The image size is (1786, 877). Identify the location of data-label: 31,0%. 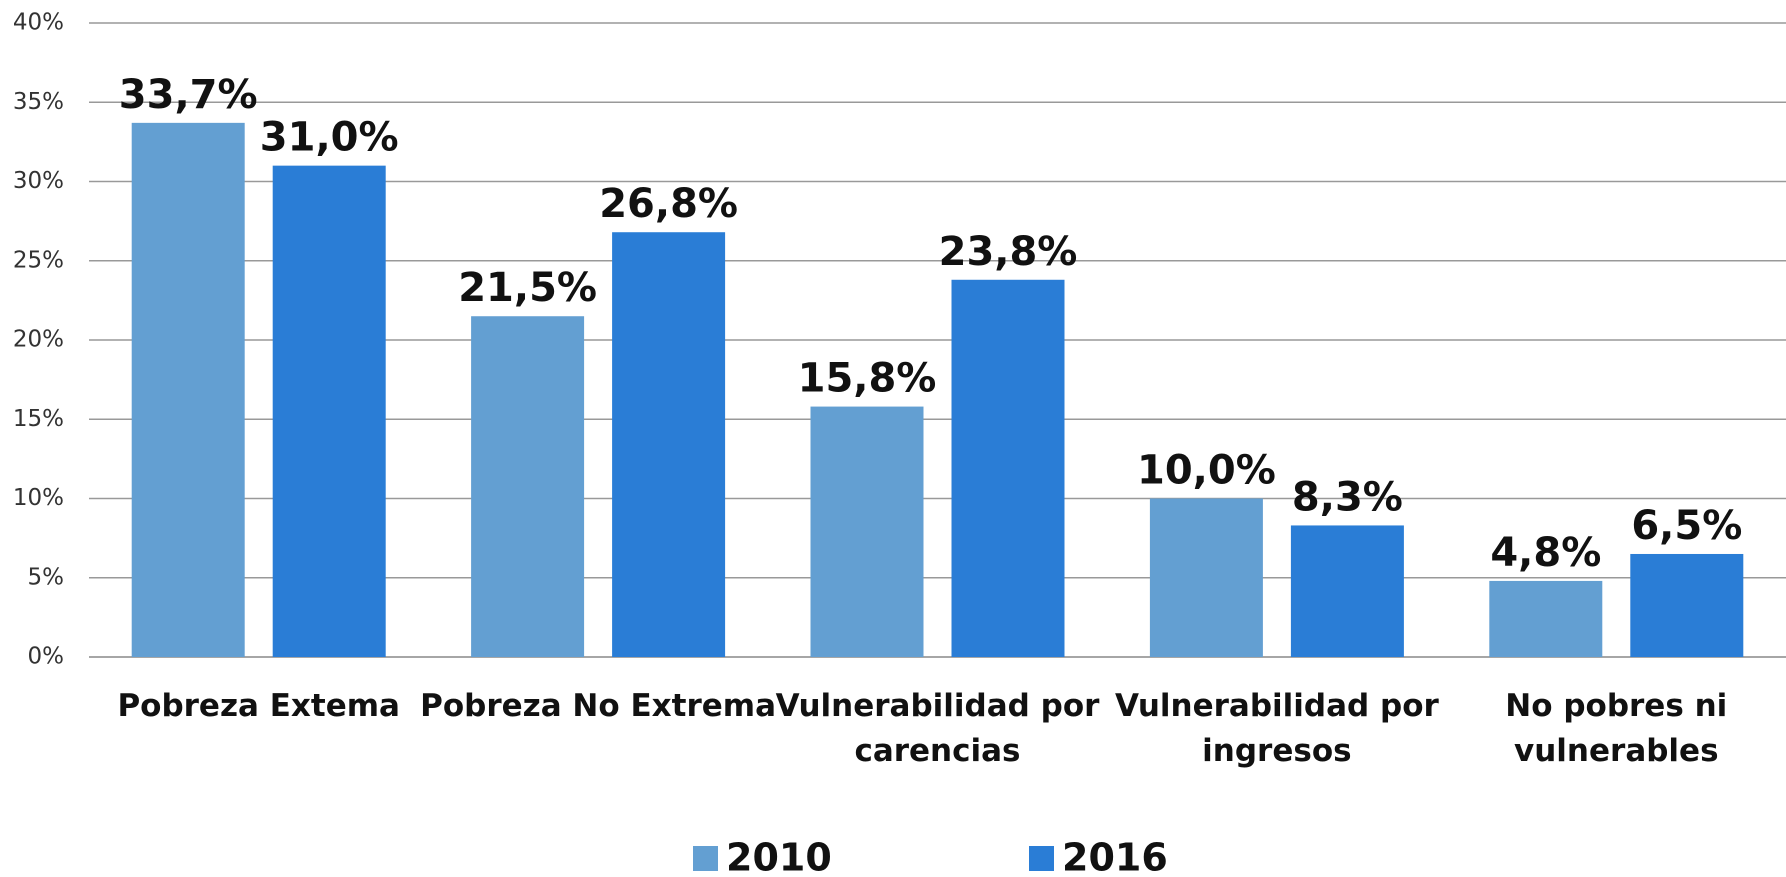
(329, 138).